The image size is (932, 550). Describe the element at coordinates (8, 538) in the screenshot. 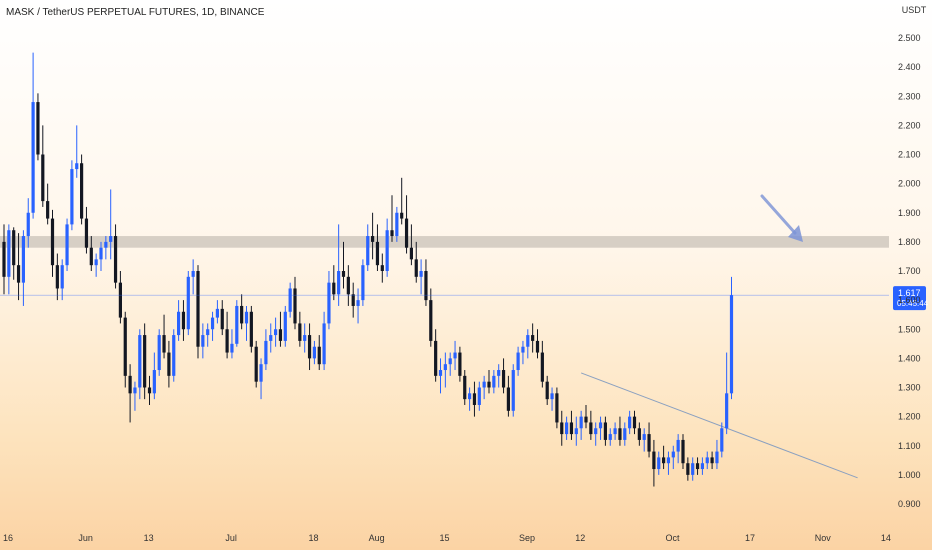

I see `x-tick-label: 16` at that location.